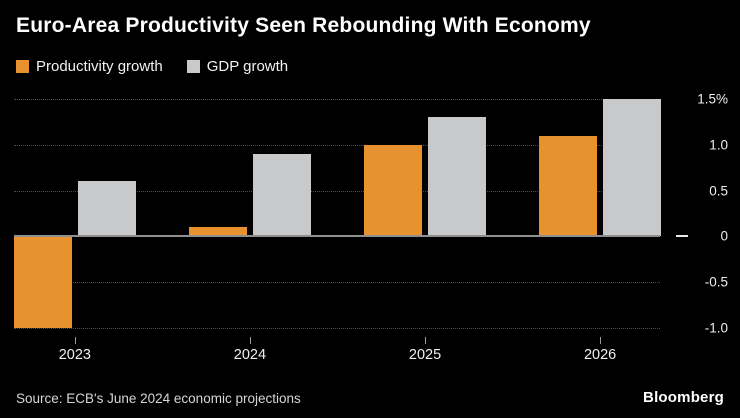  I want to click on legend-item-gdp: GDP growth, so click(237, 66).